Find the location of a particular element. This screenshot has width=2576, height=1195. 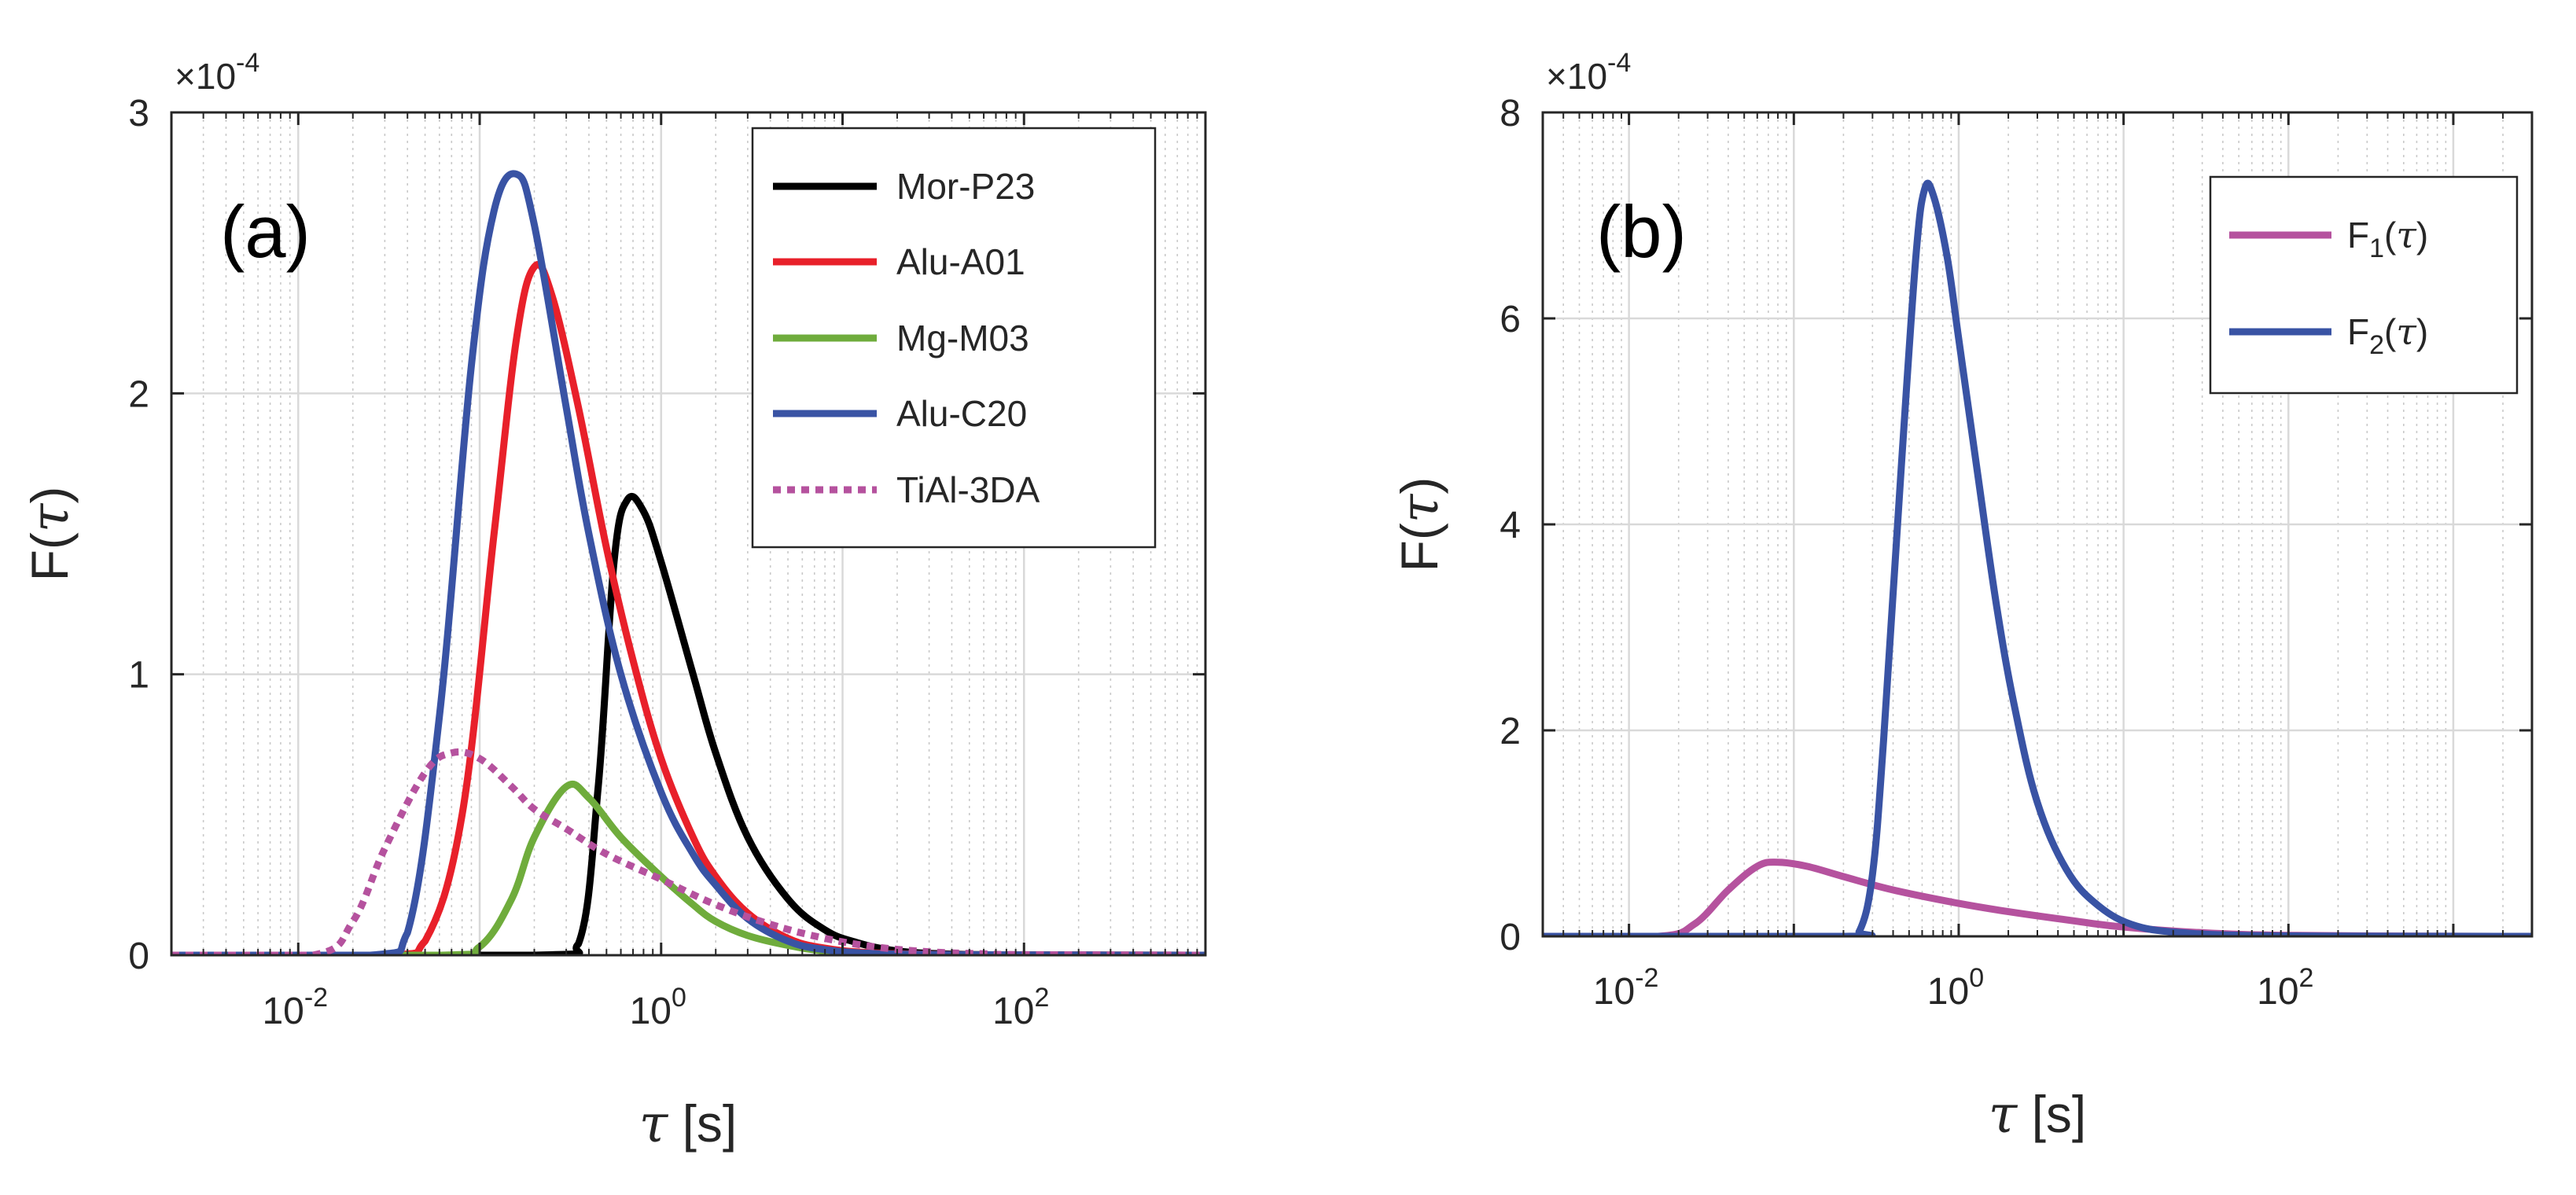

y-tick-label: 8 is located at coordinates (1510, 113).